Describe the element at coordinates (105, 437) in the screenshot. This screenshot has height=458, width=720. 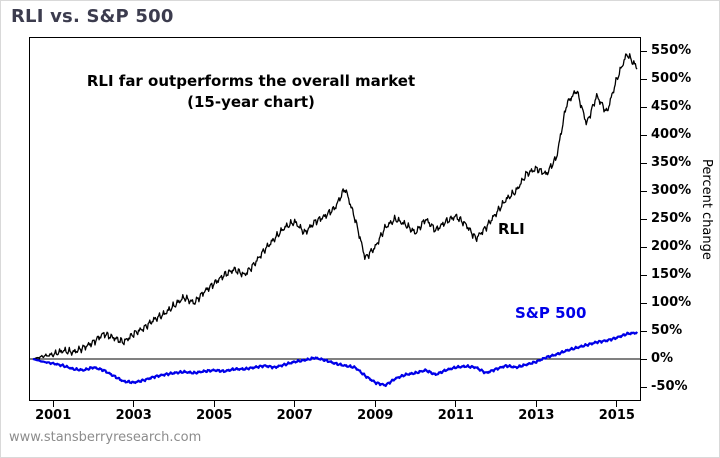
I see `source-text: www.stansberryresearch.com` at that location.